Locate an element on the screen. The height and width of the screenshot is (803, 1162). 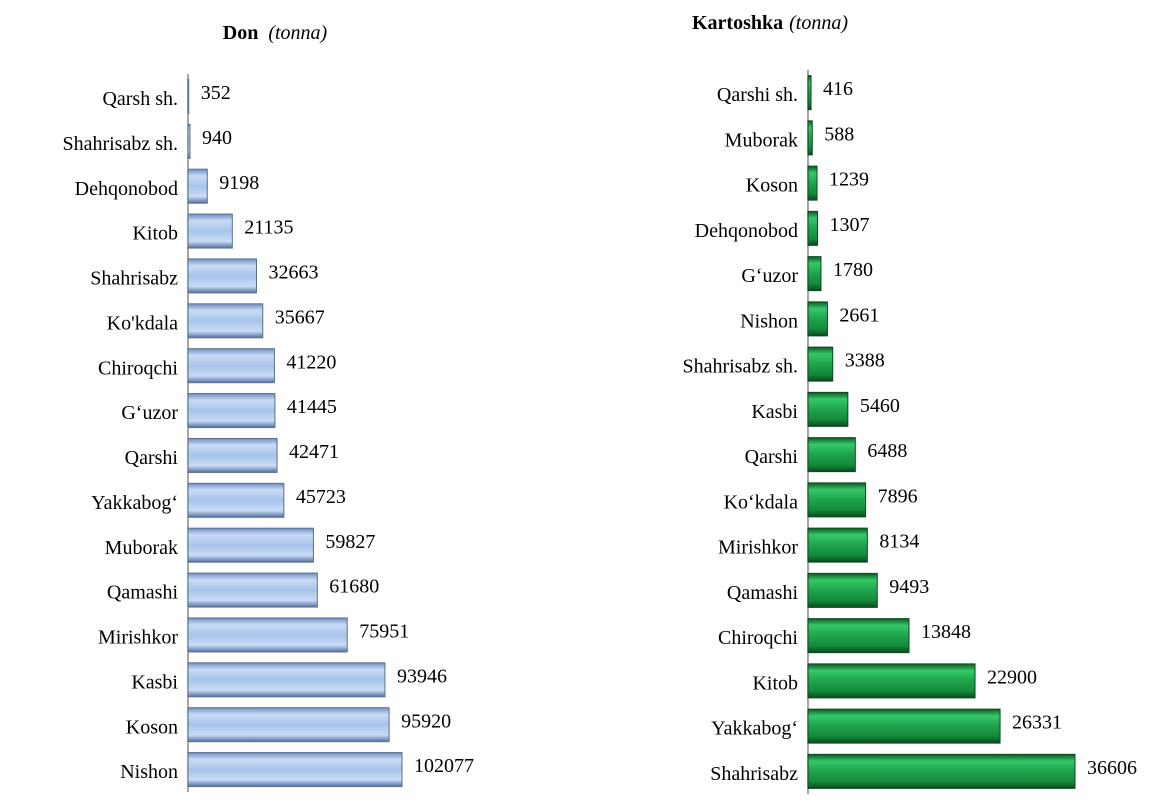
data-label: 9493 is located at coordinates (909, 587).